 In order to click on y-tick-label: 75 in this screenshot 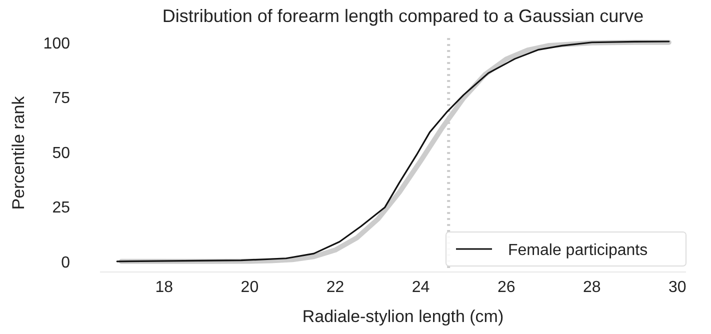, I will do `click(61, 99)`.